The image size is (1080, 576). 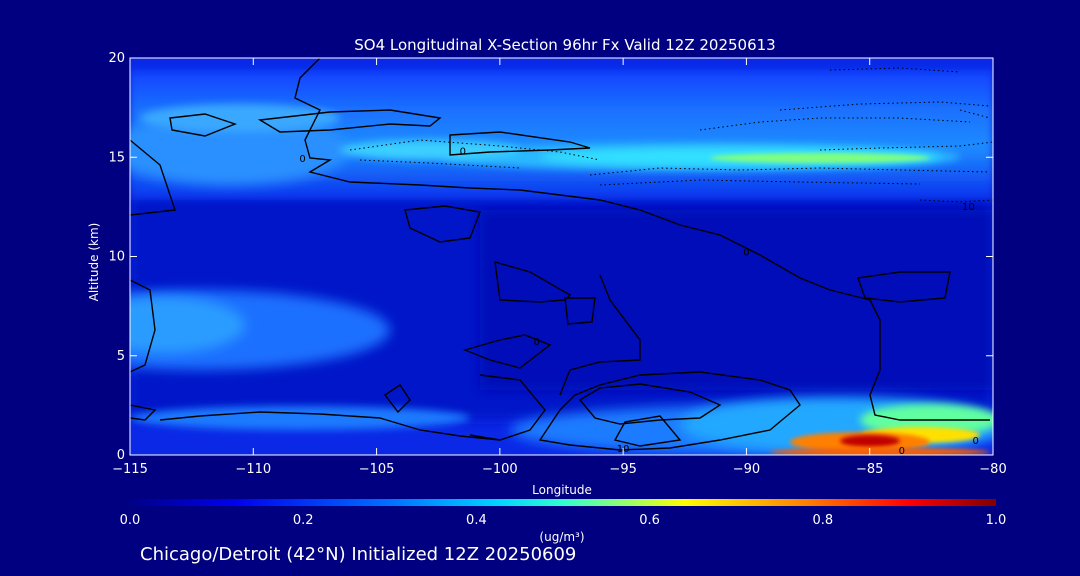 I want to click on x-tick-label: −115, so click(x=130, y=469).